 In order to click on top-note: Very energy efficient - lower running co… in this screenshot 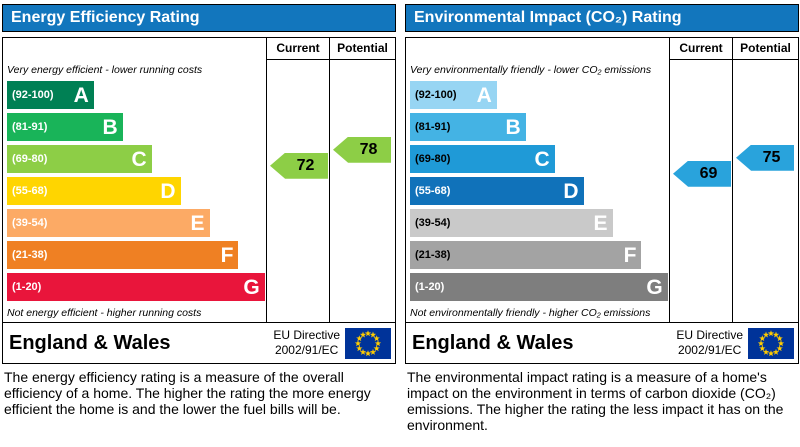, I will do `click(105, 70)`.